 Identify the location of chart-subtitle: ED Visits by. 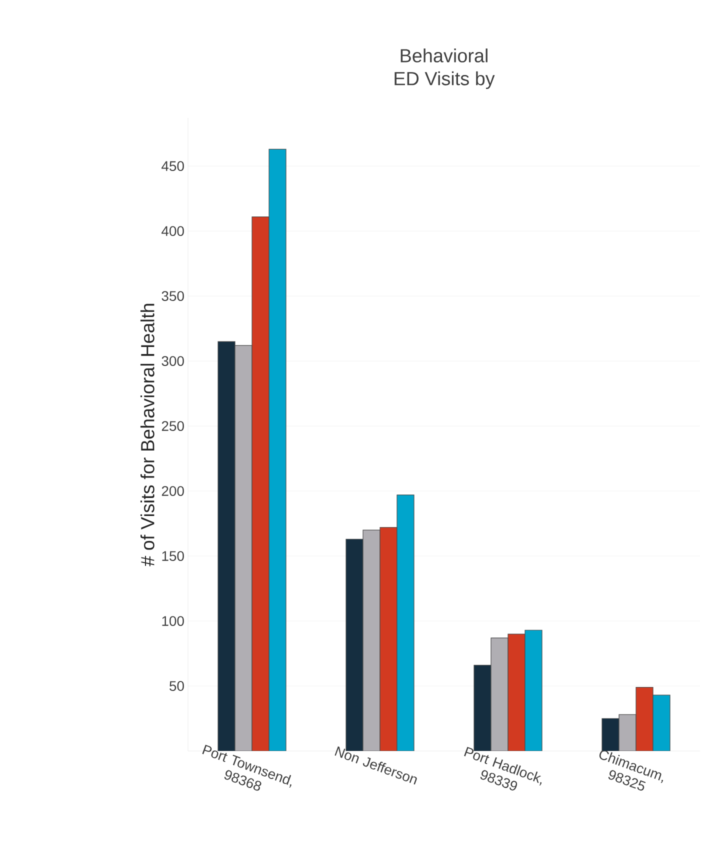
(444, 80).